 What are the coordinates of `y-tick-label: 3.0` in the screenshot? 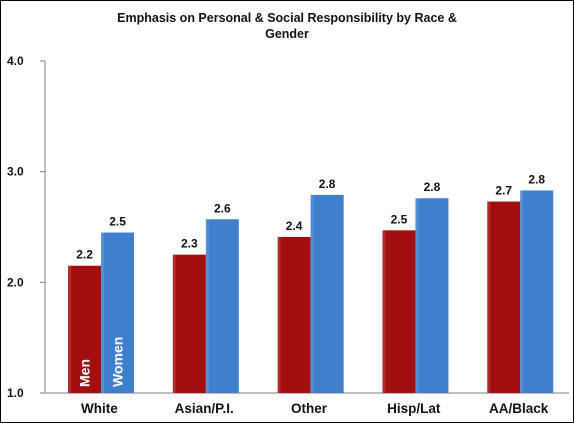 It's located at (15, 172).